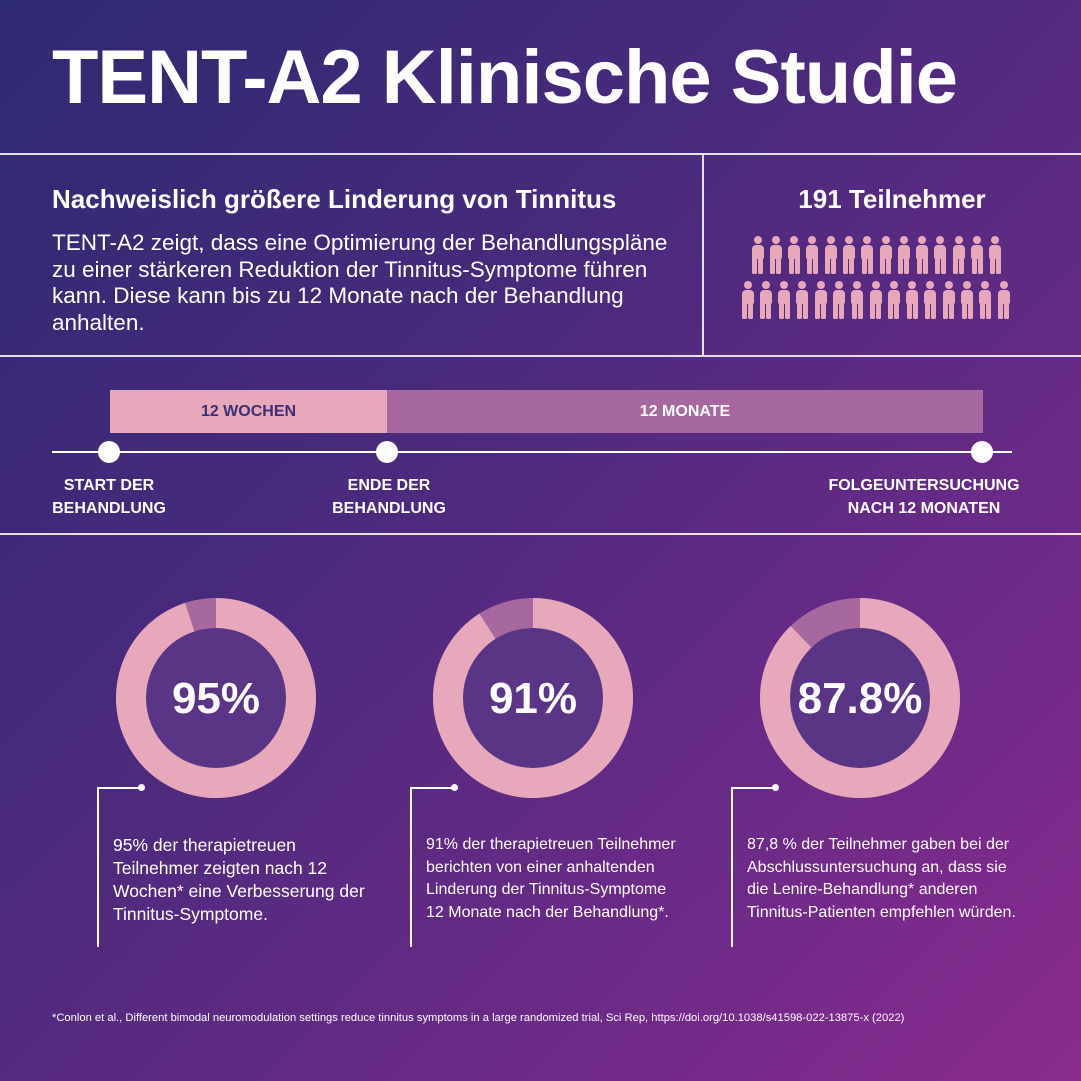 The width and height of the screenshot is (1081, 1081). Describe the element at coordinates (924, 485) in the screenshot. I see `timeline-label-followup-line1: FOLGEUNTERSUCHUNG` at that location.